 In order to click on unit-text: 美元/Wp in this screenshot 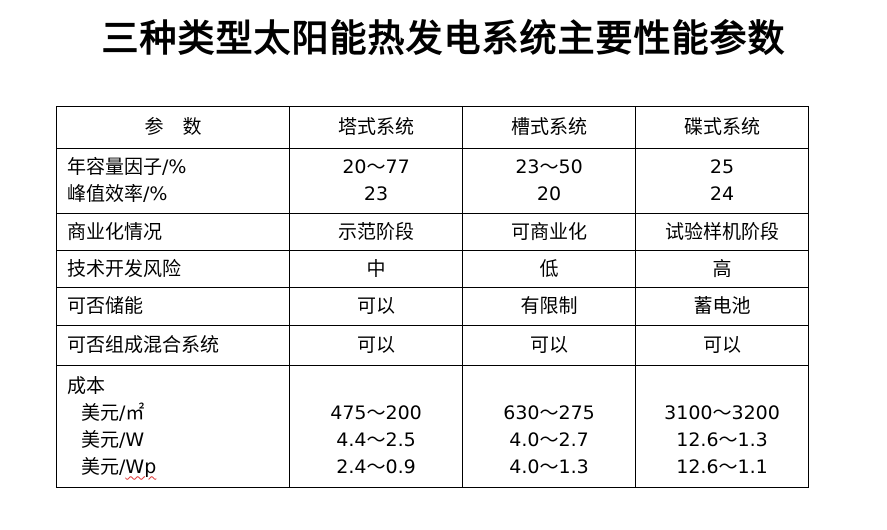, I will do `click(119, 466)`.